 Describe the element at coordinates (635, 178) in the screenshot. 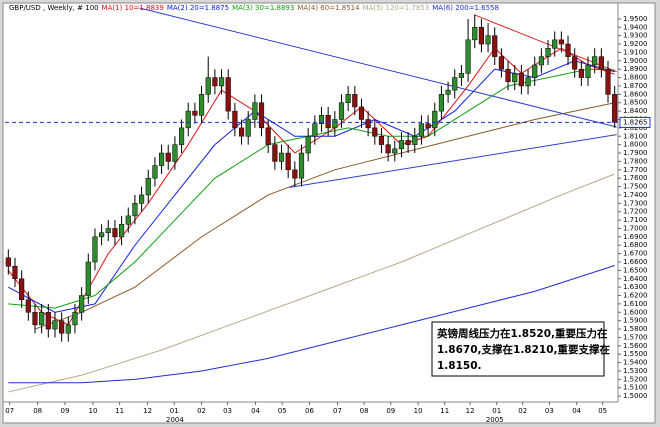

I see `y-tick-label: 1.7600` at that location.